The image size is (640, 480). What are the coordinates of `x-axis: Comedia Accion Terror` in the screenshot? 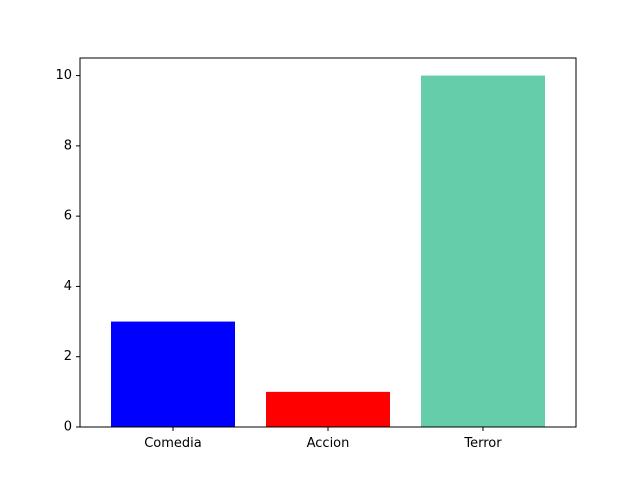 It's located at (323, 439).